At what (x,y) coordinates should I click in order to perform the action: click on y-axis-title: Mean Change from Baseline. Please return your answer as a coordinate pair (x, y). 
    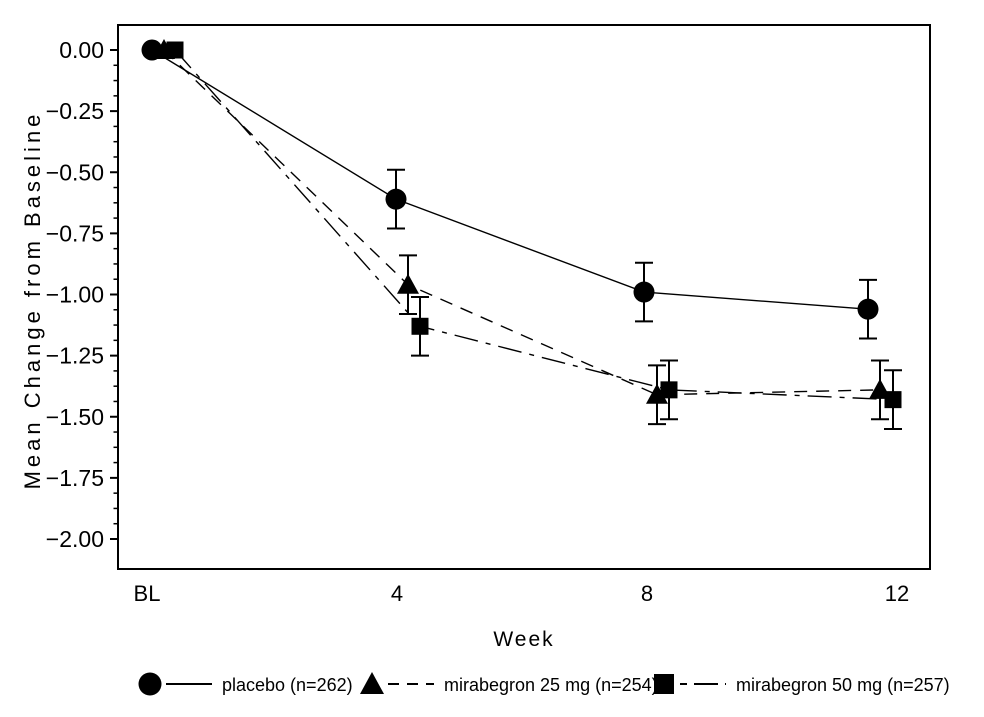
    Looking at the image, I should click on (32, 300).